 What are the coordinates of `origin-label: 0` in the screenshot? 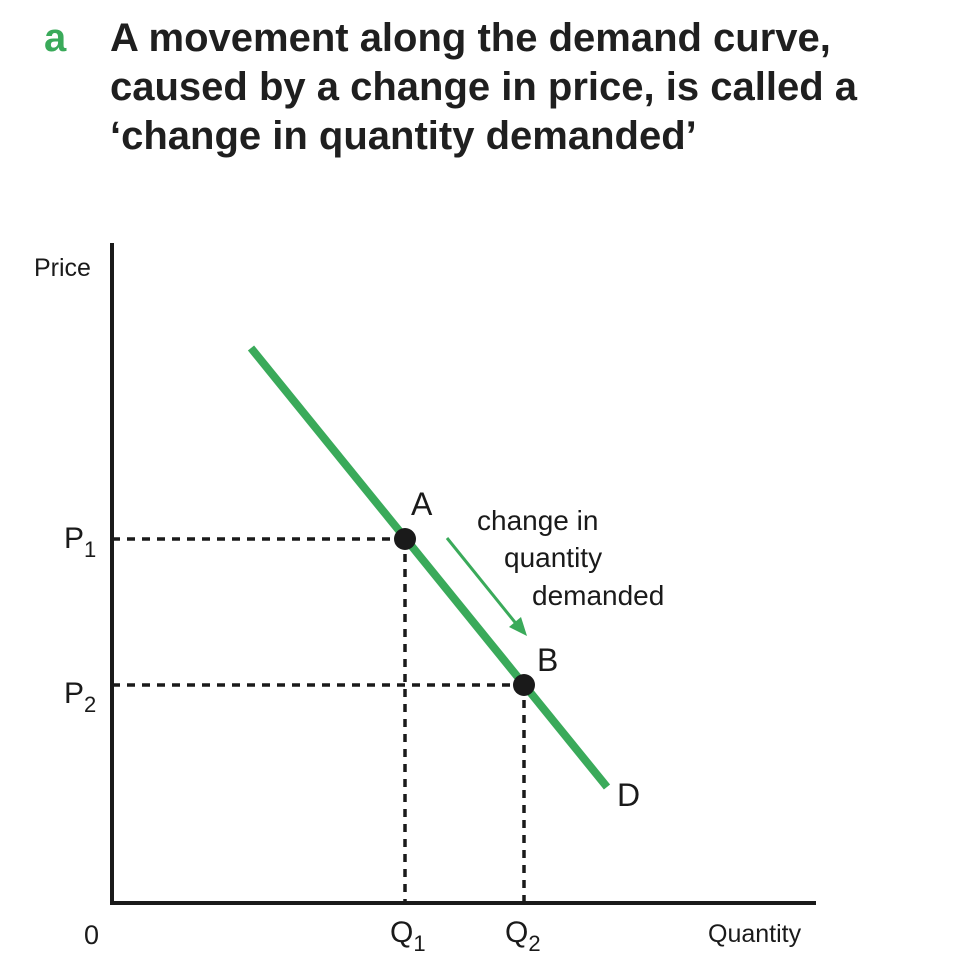 It's located at (91, 935).